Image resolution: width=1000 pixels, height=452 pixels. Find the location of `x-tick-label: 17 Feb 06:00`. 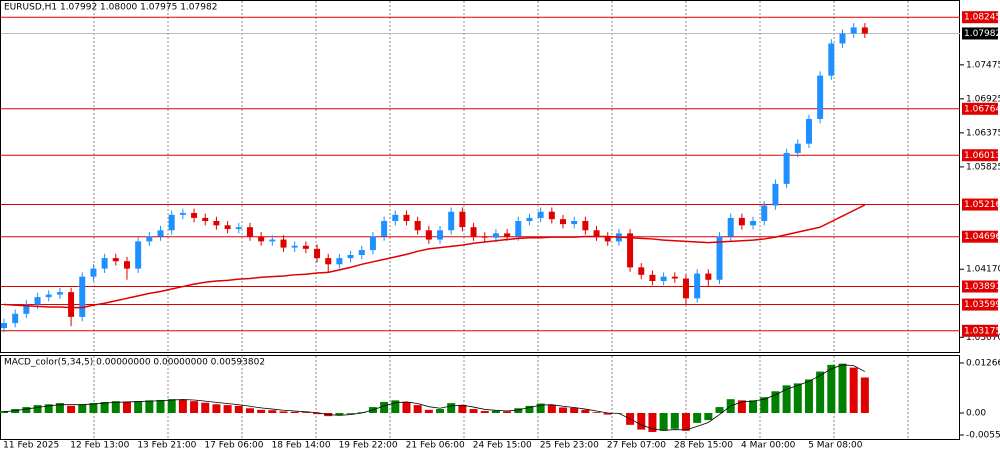

x-tick-label: 17 Feb 06:00 is located at coordinates (233, 446).